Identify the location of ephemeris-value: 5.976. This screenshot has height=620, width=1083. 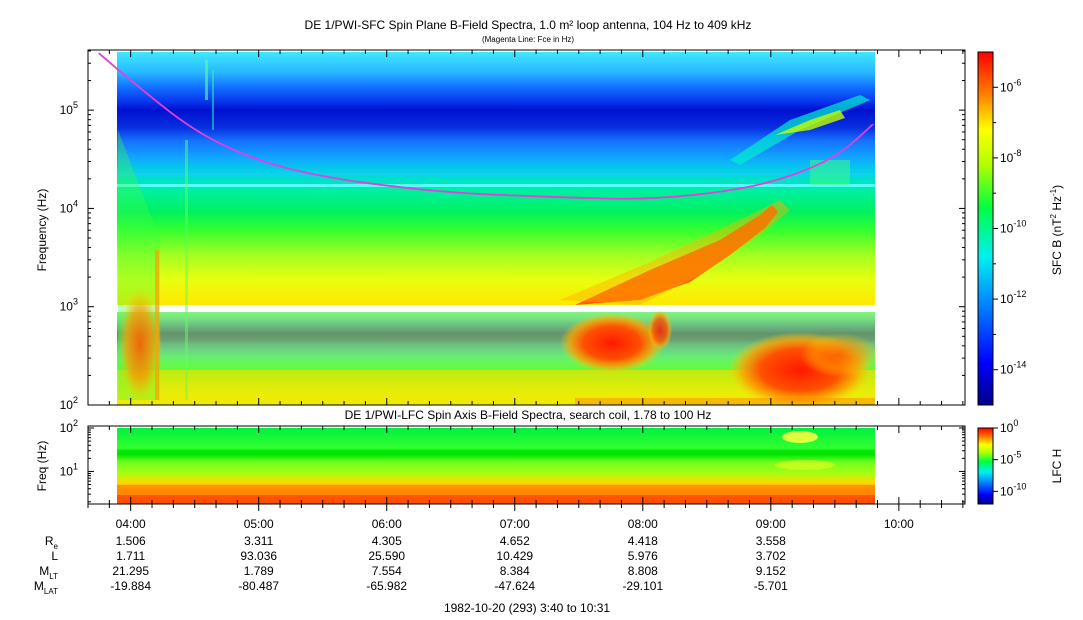
(643, 556).